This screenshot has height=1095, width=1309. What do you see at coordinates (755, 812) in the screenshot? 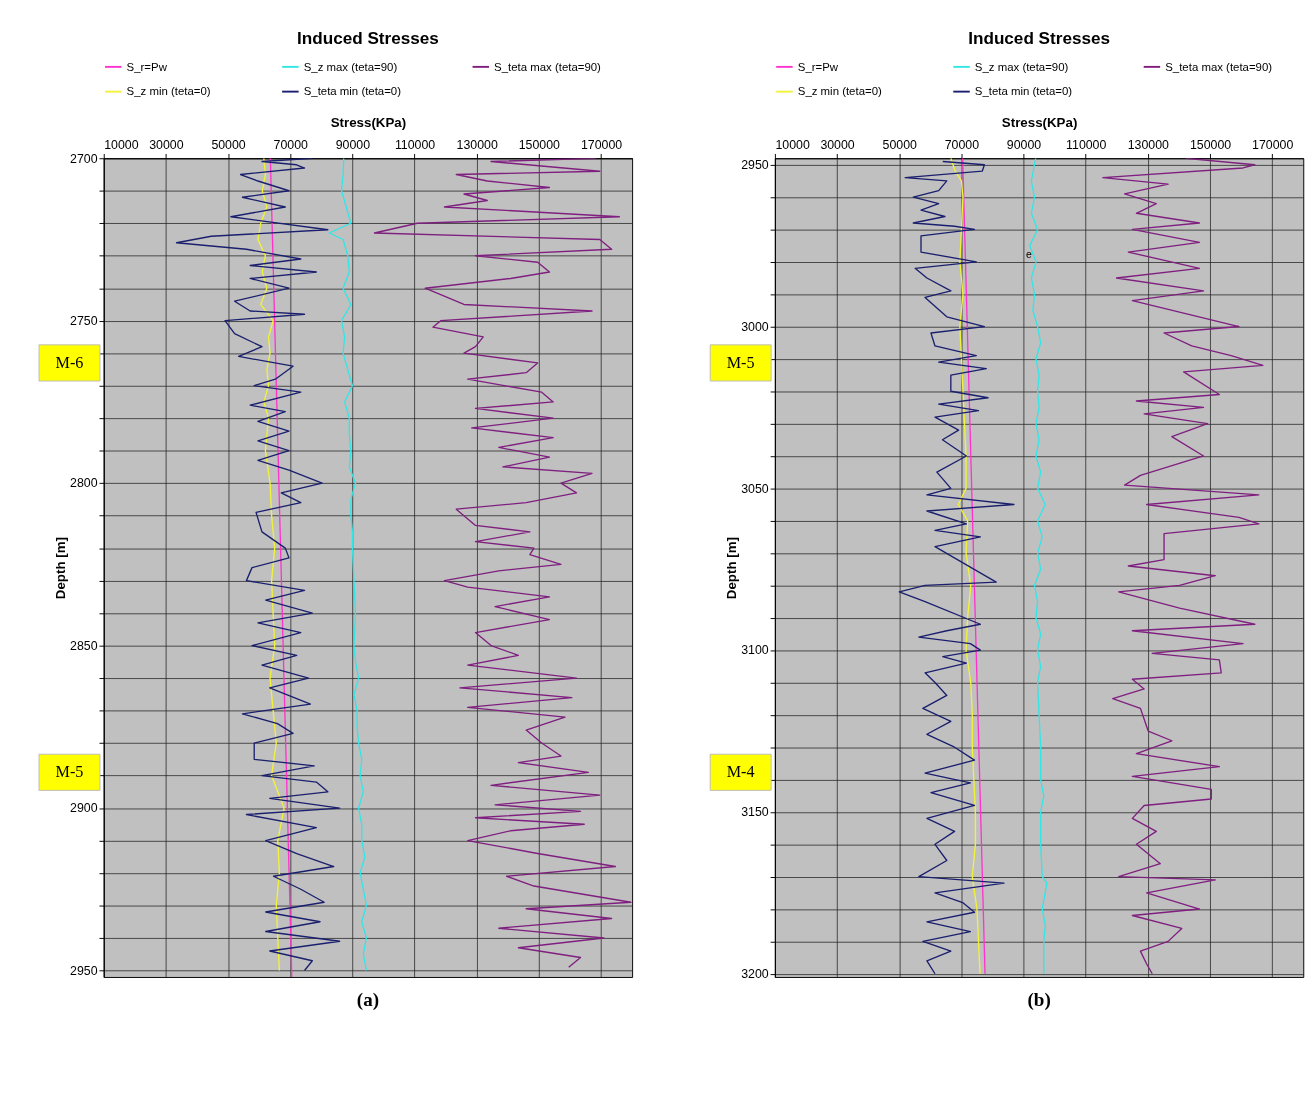
I see `y-tick-label: 3150` at bounding box center [755, 812].